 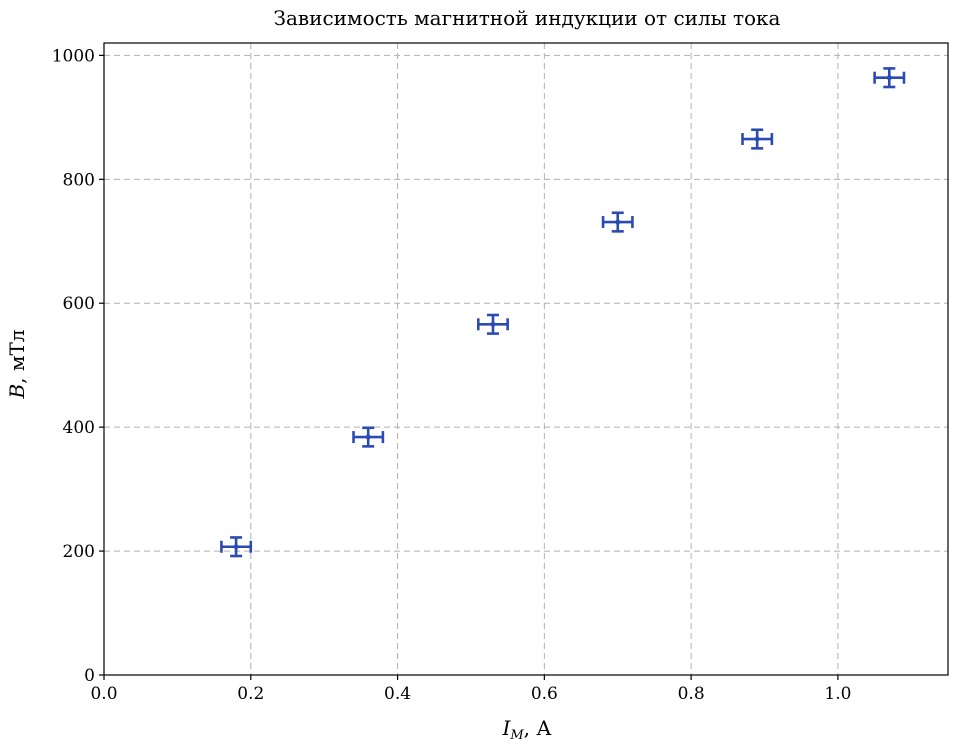 What do you see at coordinates (79, 552) in the screenshot?
I see `y-tick-label: 200` at bounding box center [79, 552].